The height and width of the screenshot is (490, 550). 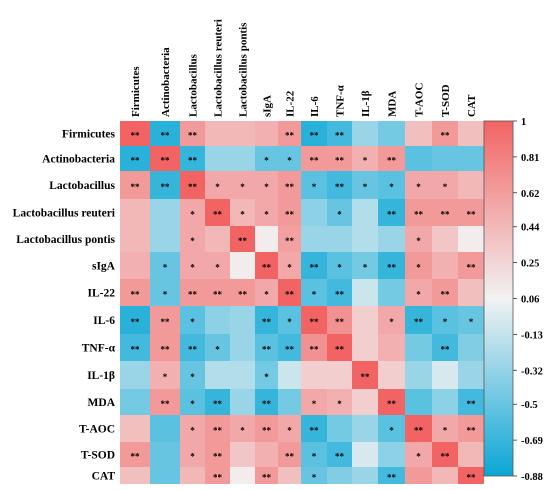 What do you see at coordinates (530, 264) in the screenshot?
I see `colorbar-tick-label: 0.25` at bounding box center [530, 264].